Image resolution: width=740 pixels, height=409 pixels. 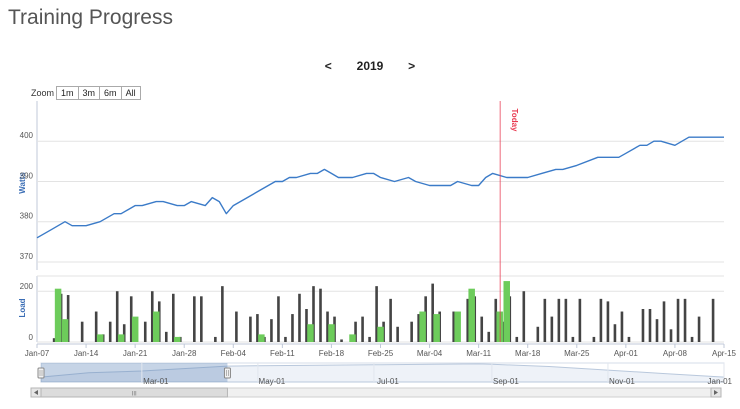 I want to click on scrollbar-grip-icon: III, so click(x=134, y=395).